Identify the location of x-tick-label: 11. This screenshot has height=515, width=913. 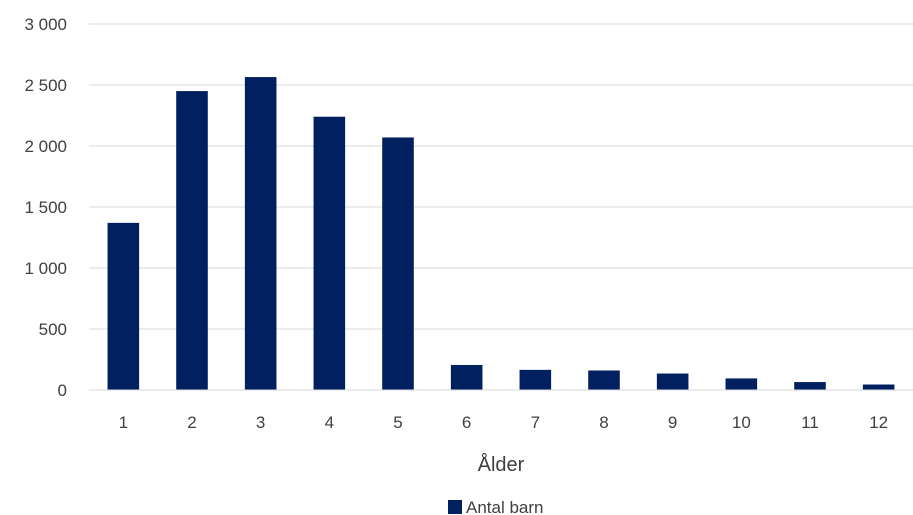
(810, 422).